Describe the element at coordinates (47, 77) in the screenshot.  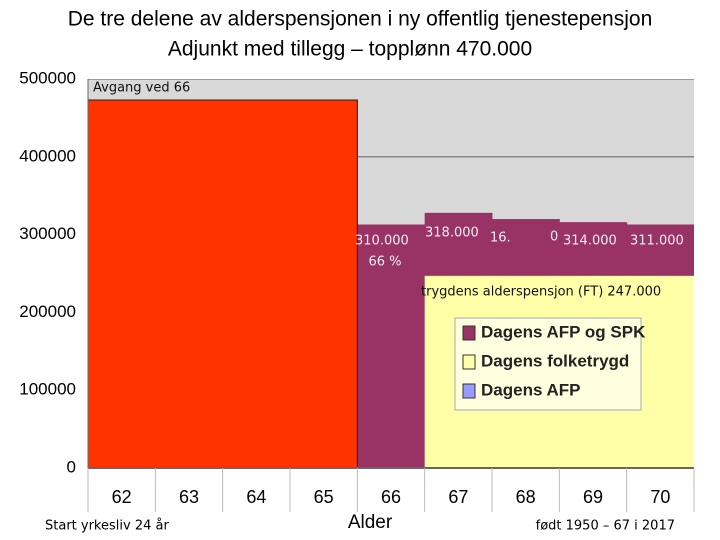
I see `y-tick-label: 500000` at that location.